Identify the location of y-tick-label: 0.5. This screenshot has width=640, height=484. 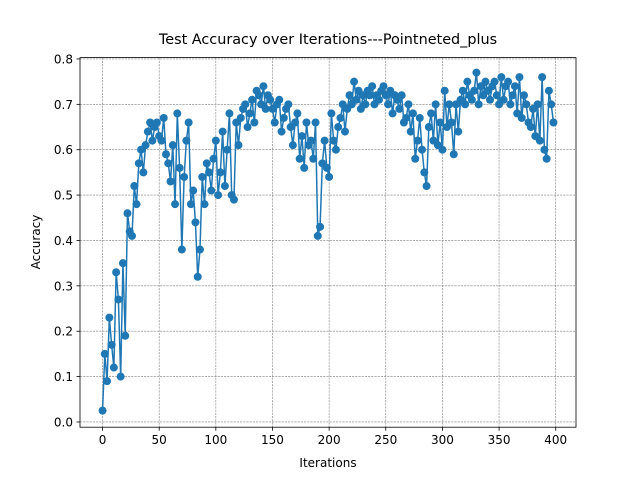
(63, 196).